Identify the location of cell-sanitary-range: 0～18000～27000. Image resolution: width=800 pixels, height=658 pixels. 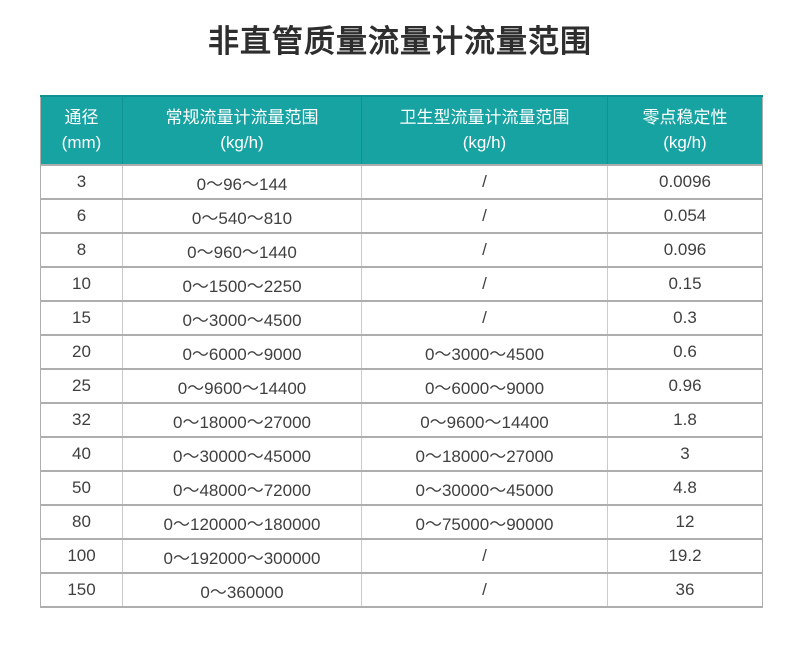
(484, 453).